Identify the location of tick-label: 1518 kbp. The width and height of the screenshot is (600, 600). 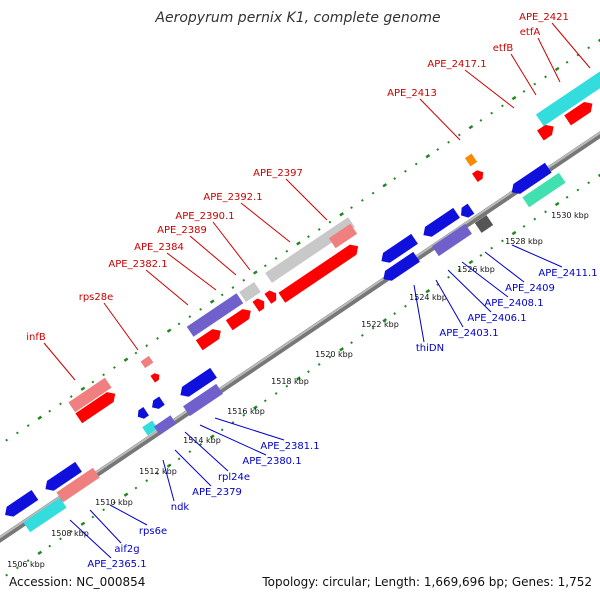
(290, 381).